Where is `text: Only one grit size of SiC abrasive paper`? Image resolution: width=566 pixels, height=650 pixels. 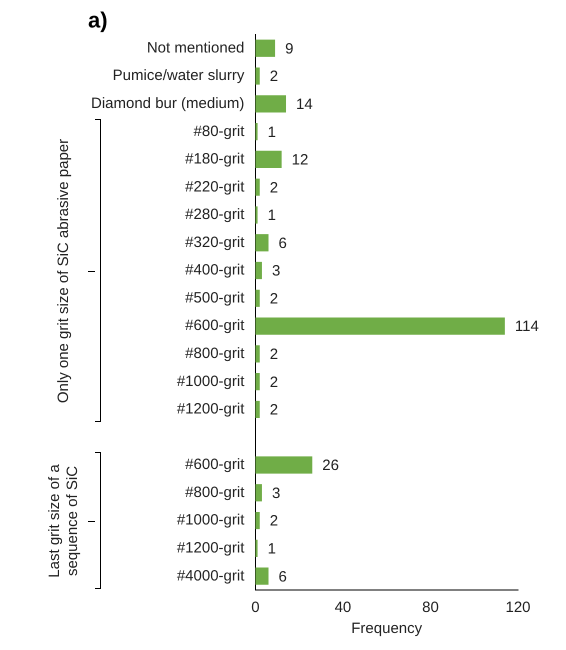
text: Only one grit size of SiC abrasive paper is located at coordinates (64, 271).